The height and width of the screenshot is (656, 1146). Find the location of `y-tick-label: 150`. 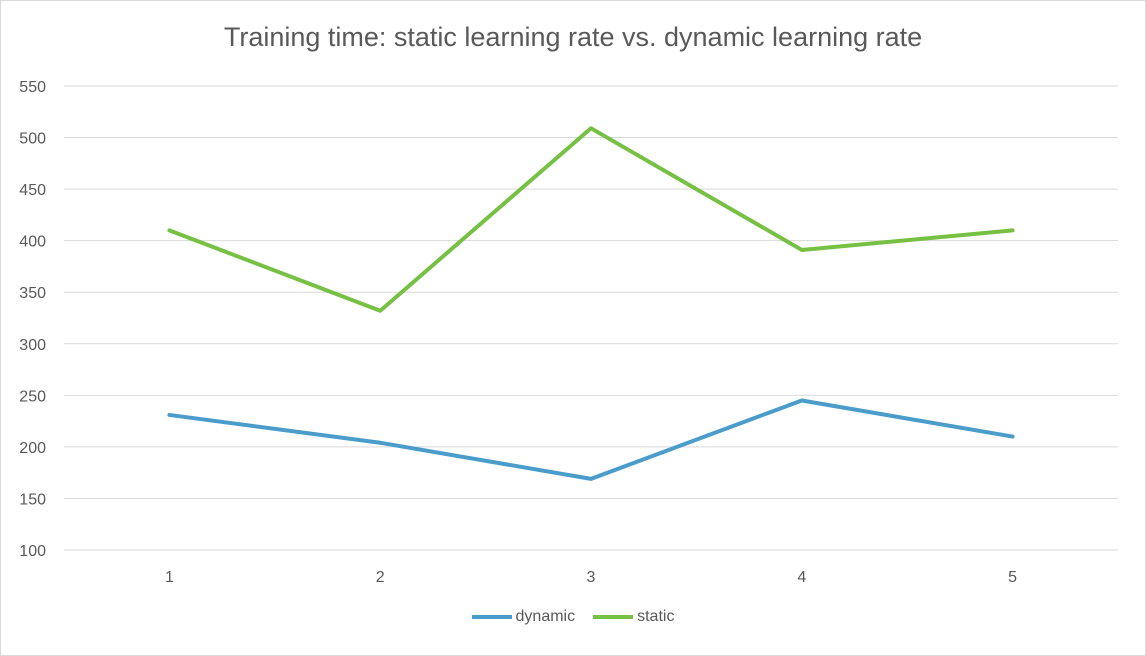

y-tick-label: 150 is located at coordinates (32, 499).